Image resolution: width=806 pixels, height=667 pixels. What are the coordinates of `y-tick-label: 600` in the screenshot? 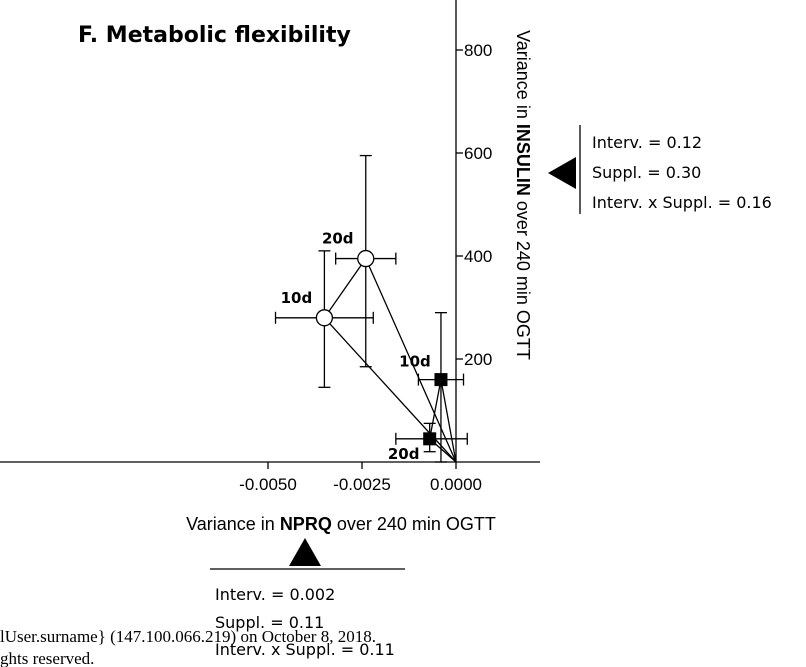 It's located at (478, 153).